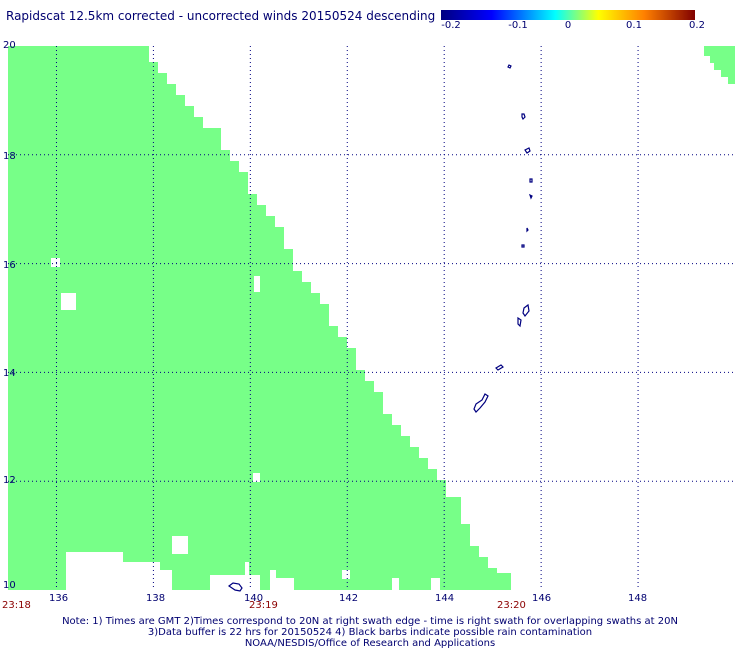 This screenshot has width=740, height=650. What do you see at coordinates (254, 598) in the screenshot?
I see `lon-label-140: 140` at bounding box center [254, 598].